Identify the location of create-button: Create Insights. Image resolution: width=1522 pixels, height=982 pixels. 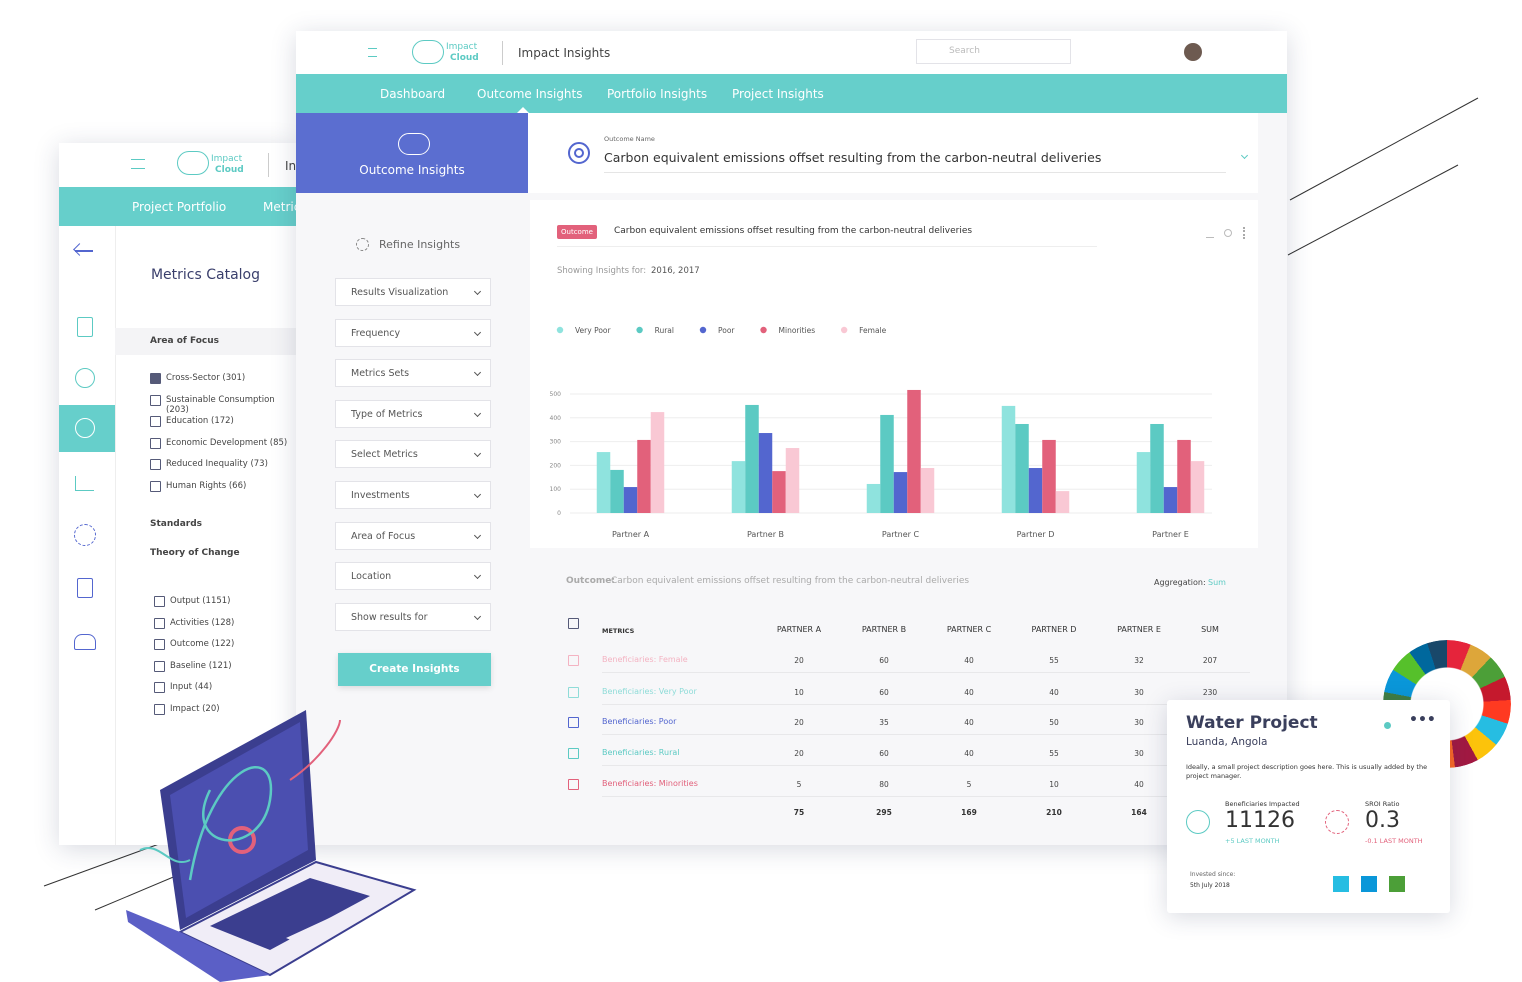
(414, 669).